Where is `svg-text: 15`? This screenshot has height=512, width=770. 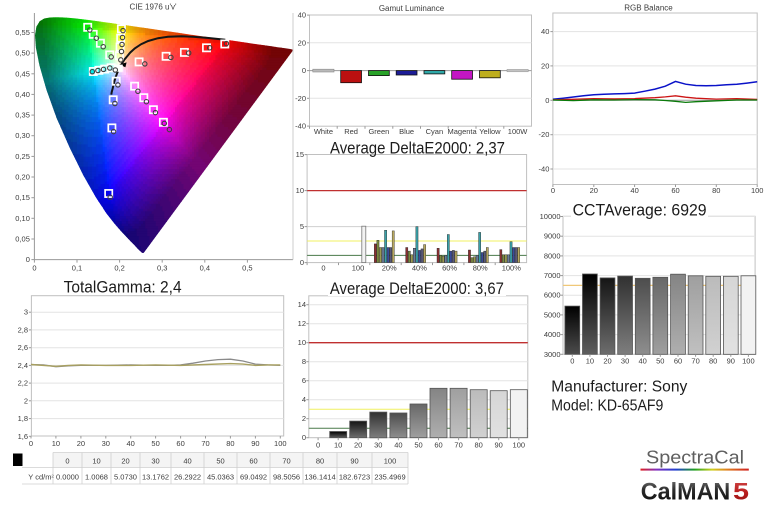 svg-text: 15 is located at coordinates (300, 154).